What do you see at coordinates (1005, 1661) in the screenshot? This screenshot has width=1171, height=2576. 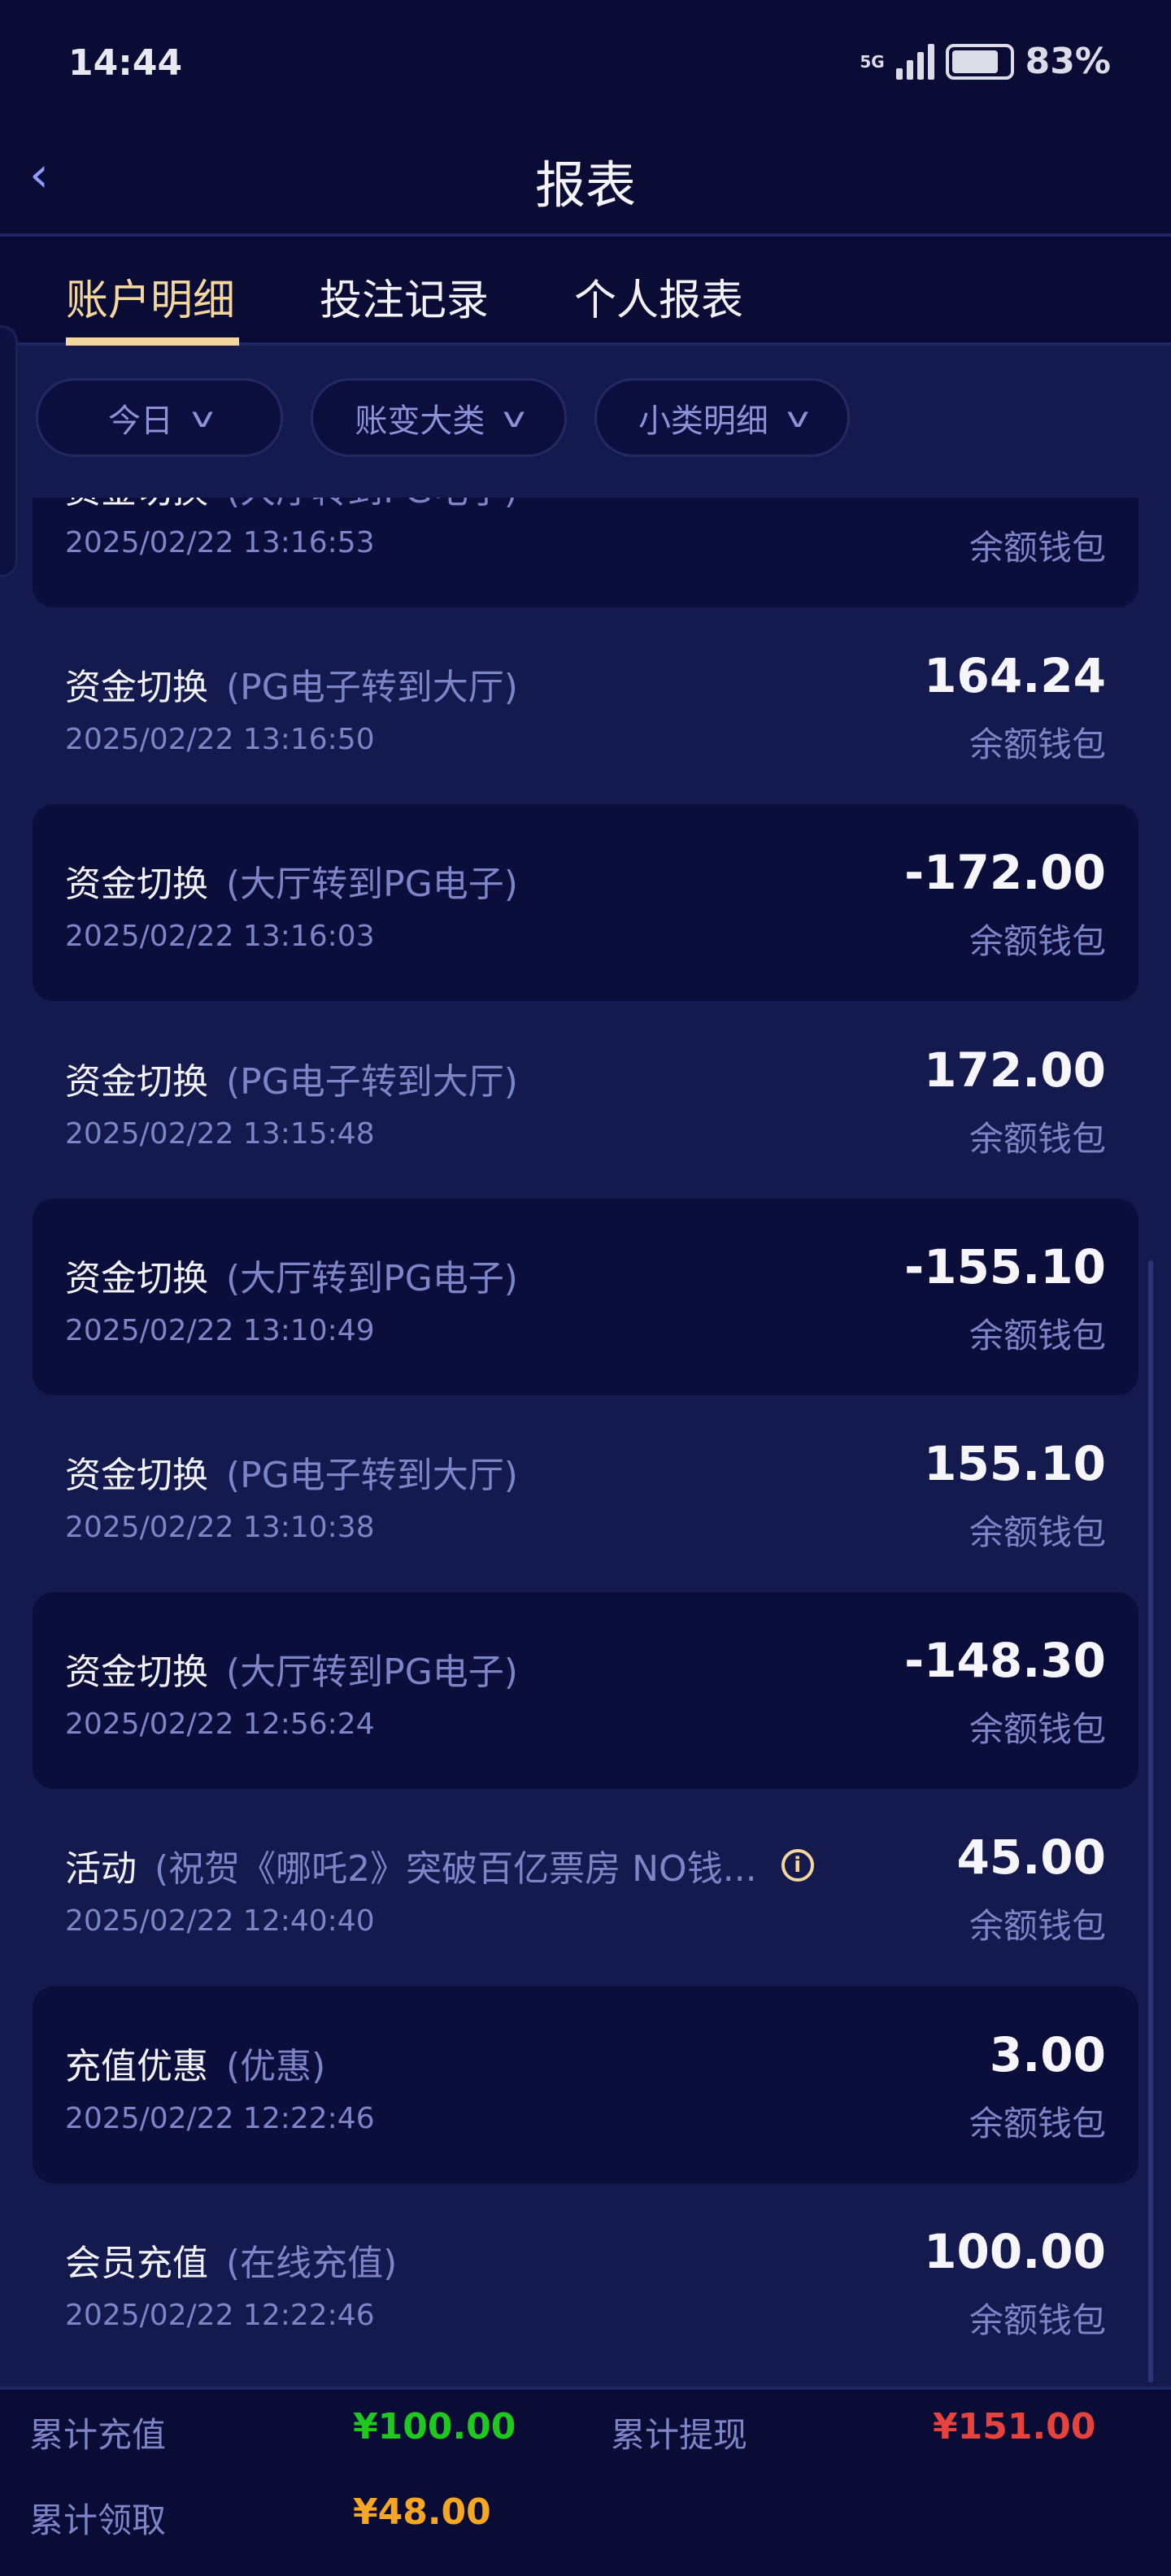 I see `record-amount: -148.30` at bounding box center [1005, 1661].